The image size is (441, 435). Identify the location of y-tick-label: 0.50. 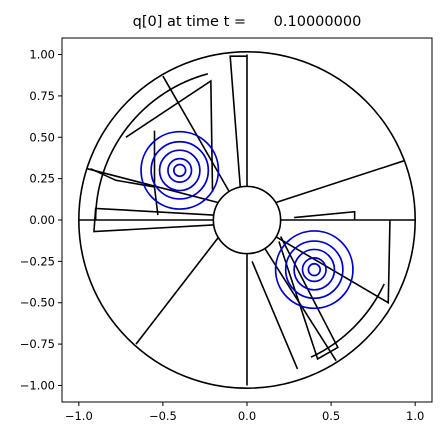
(42, 137).